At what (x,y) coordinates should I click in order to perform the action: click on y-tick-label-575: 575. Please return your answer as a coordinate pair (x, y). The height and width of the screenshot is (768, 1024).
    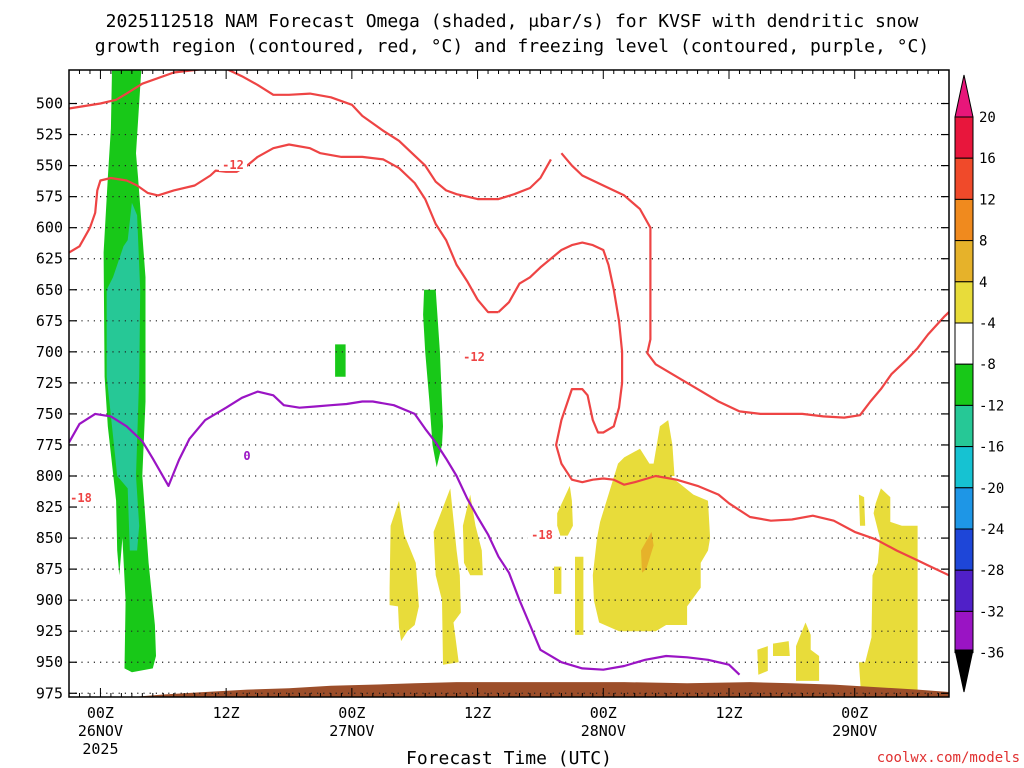
    Looking at the image, I should click on (49, 197).